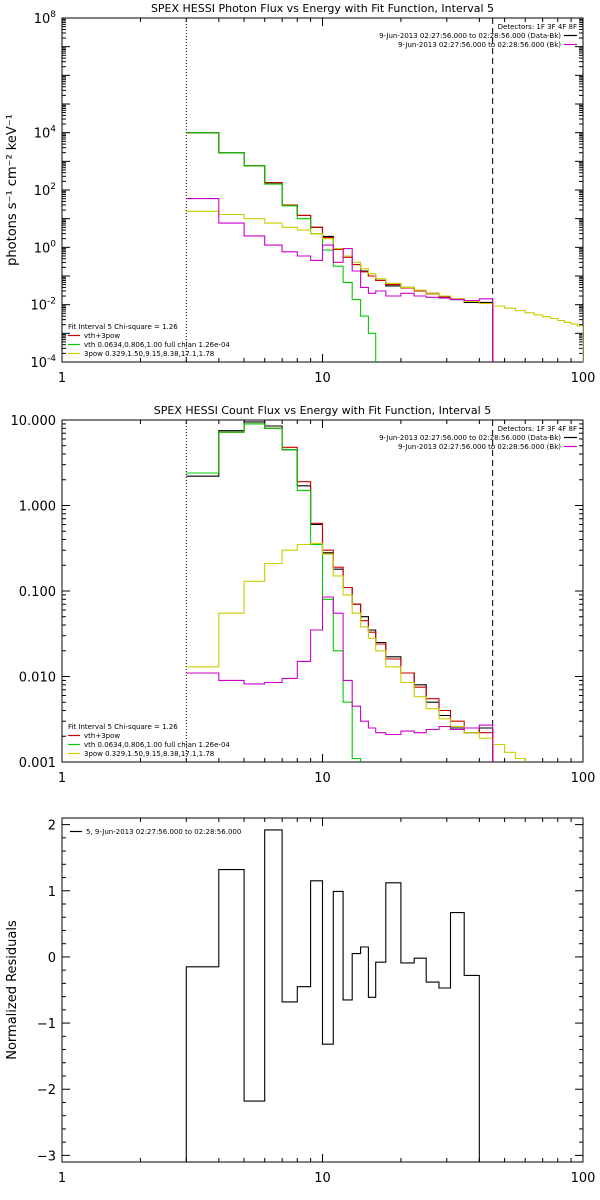 This screenshot has height=1200, width=600. I want to click on y-tick-label: 10², so click(45, 190).